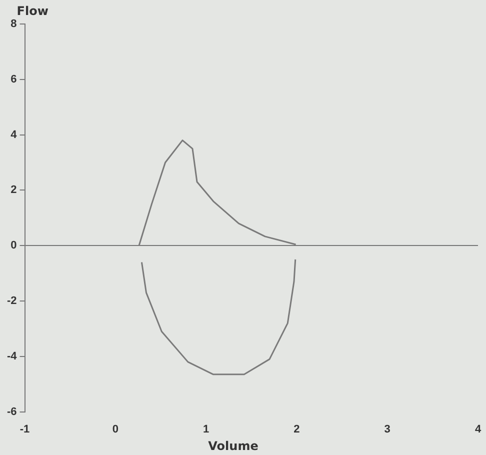 The width and height of the screenshot is (486, 455). I want to click on x-tick-label: -1, so click(25, 429).